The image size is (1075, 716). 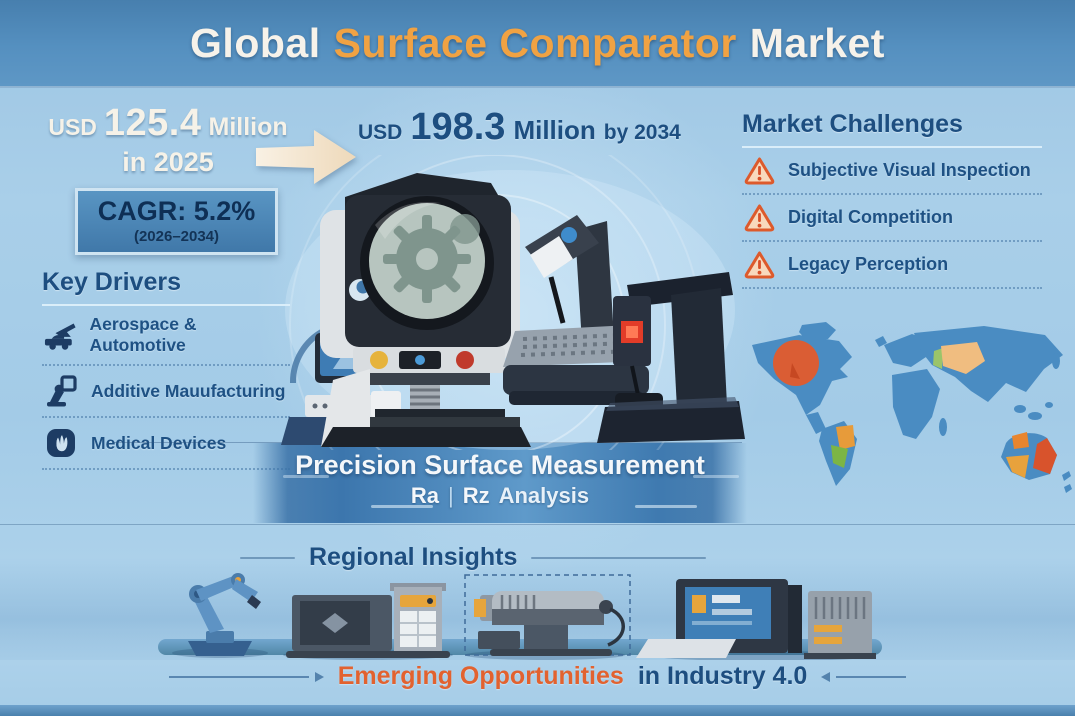 What do you see at coordinates (62, 391) in the screenshot?
I see `additive-manufacturing-icon` at bounding box center [62, 391].